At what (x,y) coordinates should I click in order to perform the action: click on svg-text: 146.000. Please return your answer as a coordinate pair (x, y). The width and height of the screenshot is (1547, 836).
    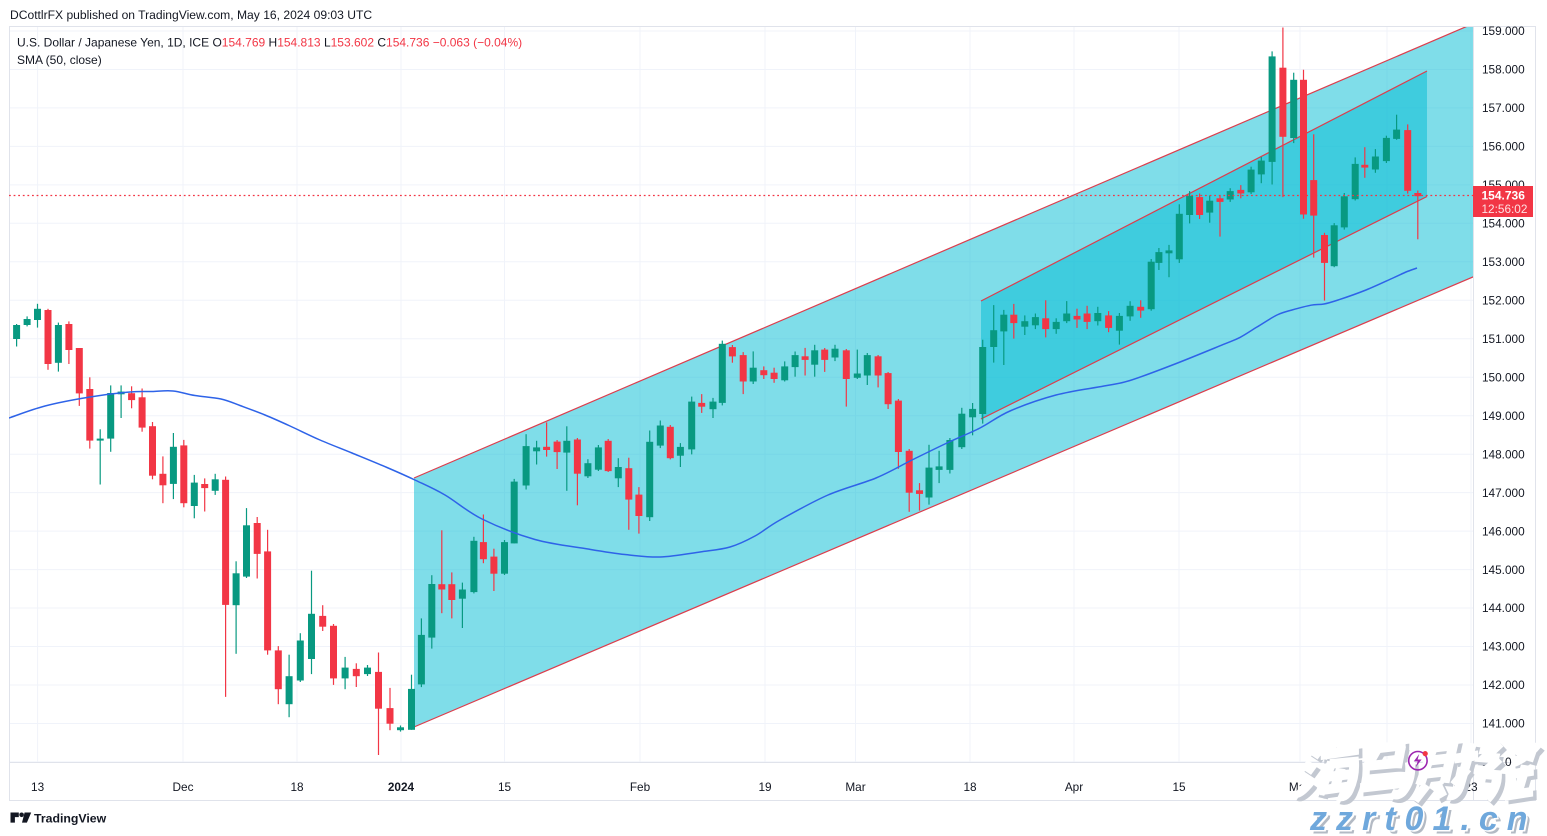
    Looking at the image, I should click on (1503, 531).